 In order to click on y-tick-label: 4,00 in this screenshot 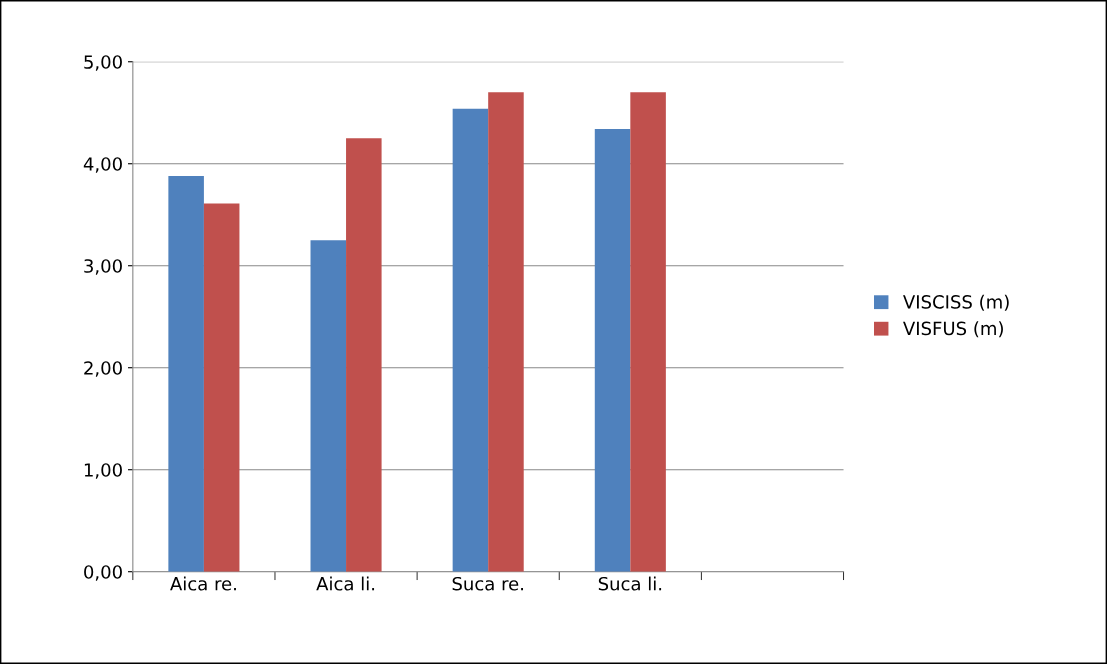, I will do `click(102, 165)`.